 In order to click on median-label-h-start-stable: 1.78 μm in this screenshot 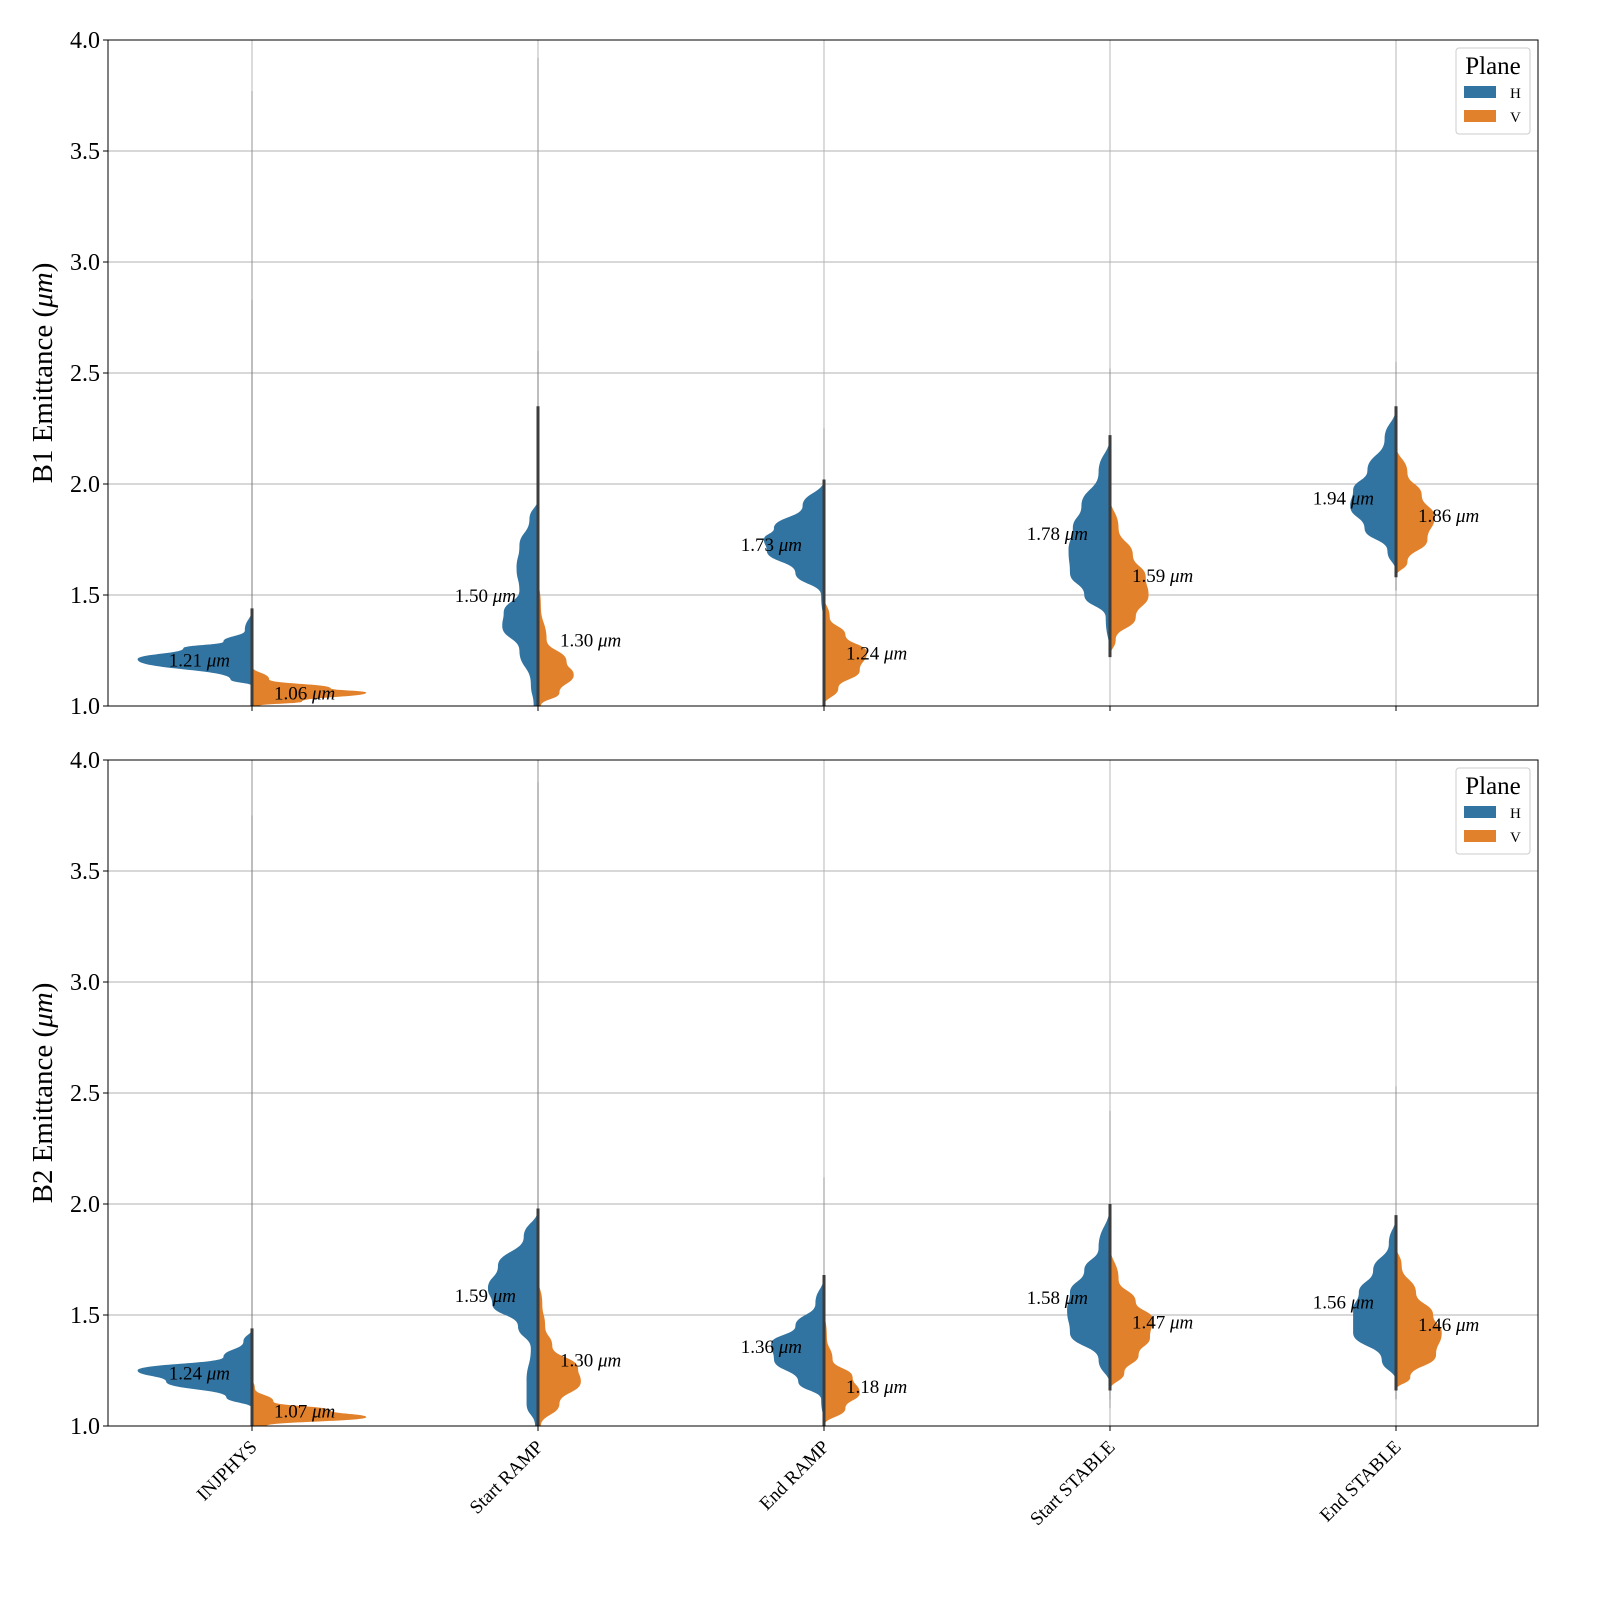, I will do `click(1057, 534)`.